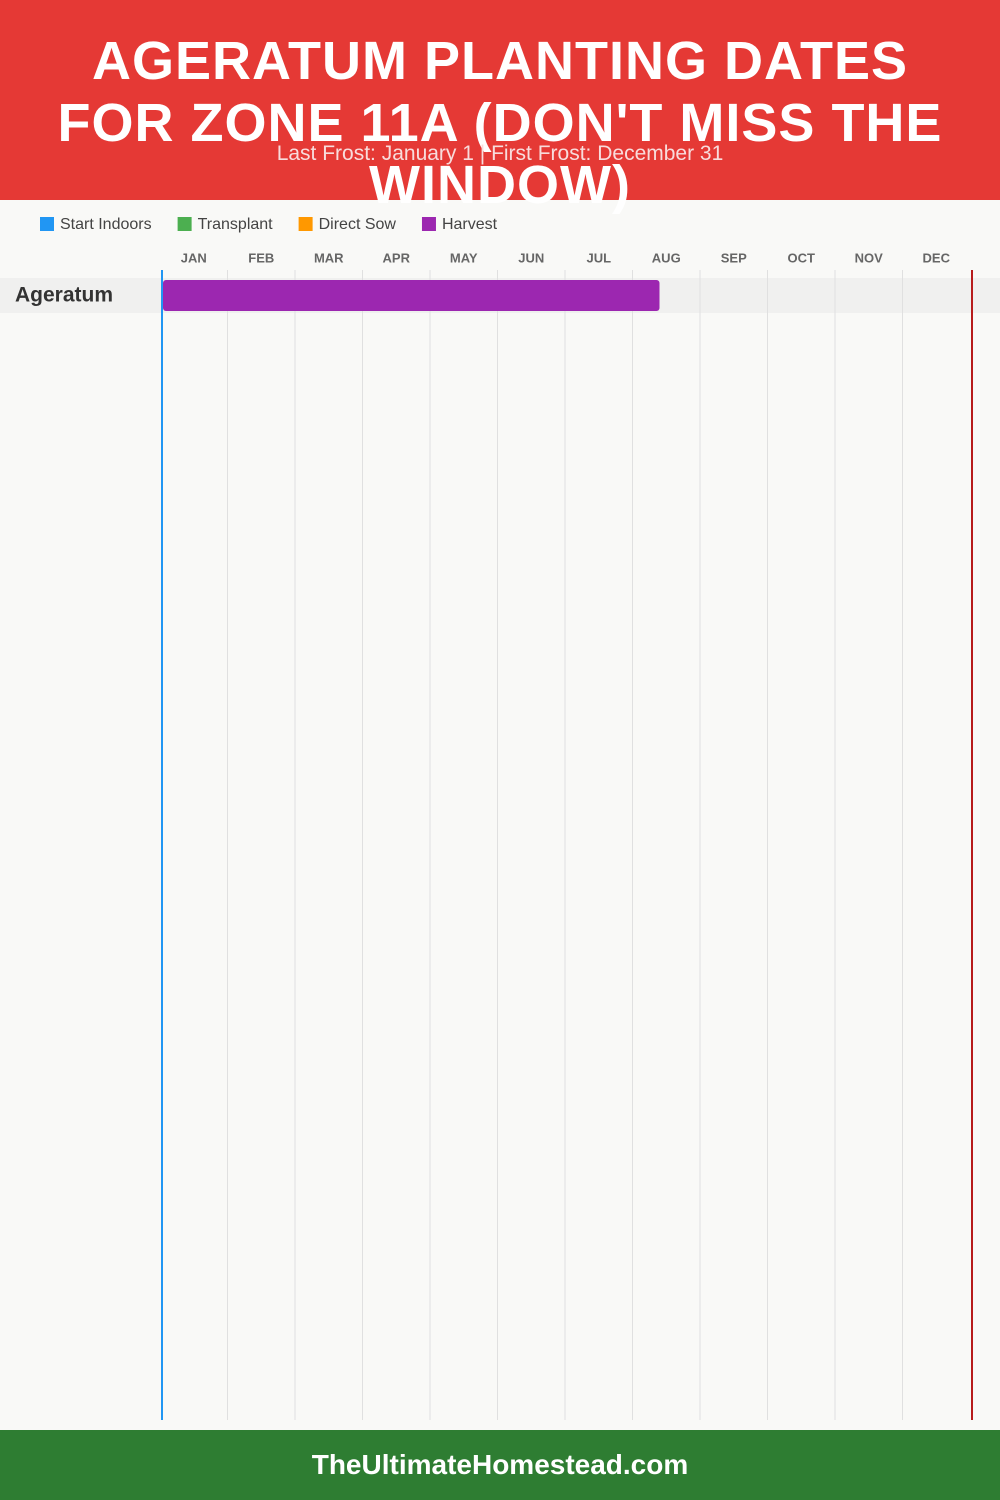  I want to click on legend-label: Start Indoors, so click(106, 224).